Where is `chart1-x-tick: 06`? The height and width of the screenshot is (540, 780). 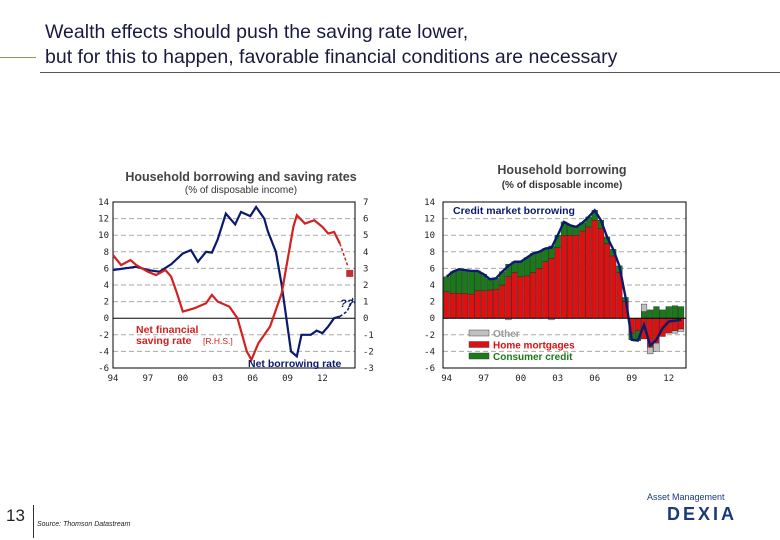
chart1-x-tick: 06 is located at coordinates (252, 379).